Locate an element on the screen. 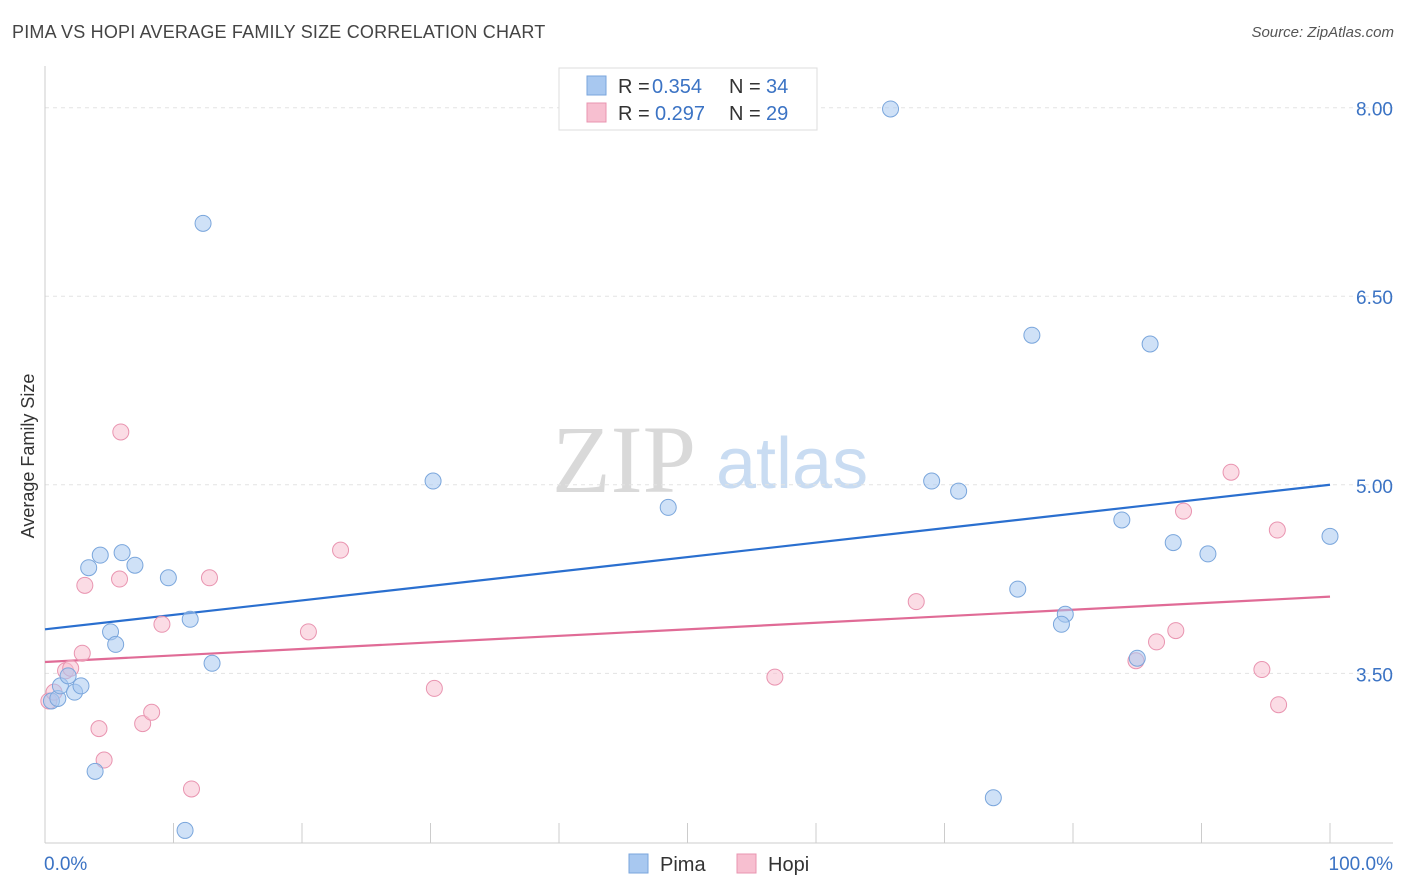 The height and width of the screenshot is (892, 1406). legend-hopi-n-label: N = is located at coordinates (745, 114).